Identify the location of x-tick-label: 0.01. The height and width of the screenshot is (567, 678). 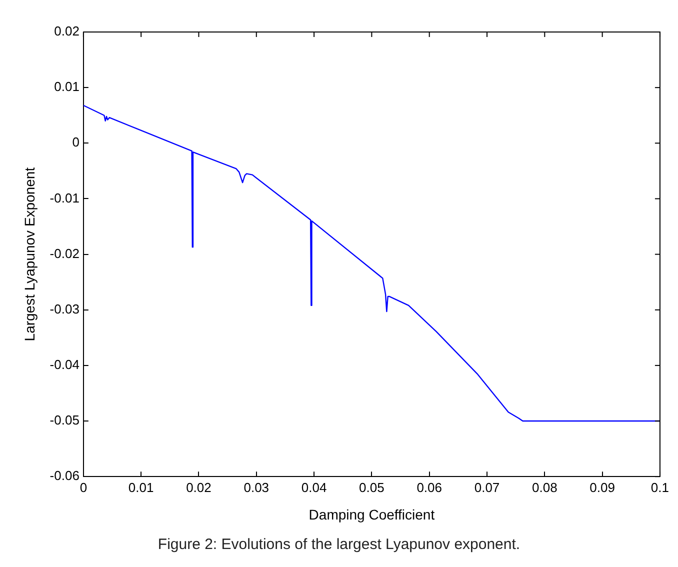
(141, 487).